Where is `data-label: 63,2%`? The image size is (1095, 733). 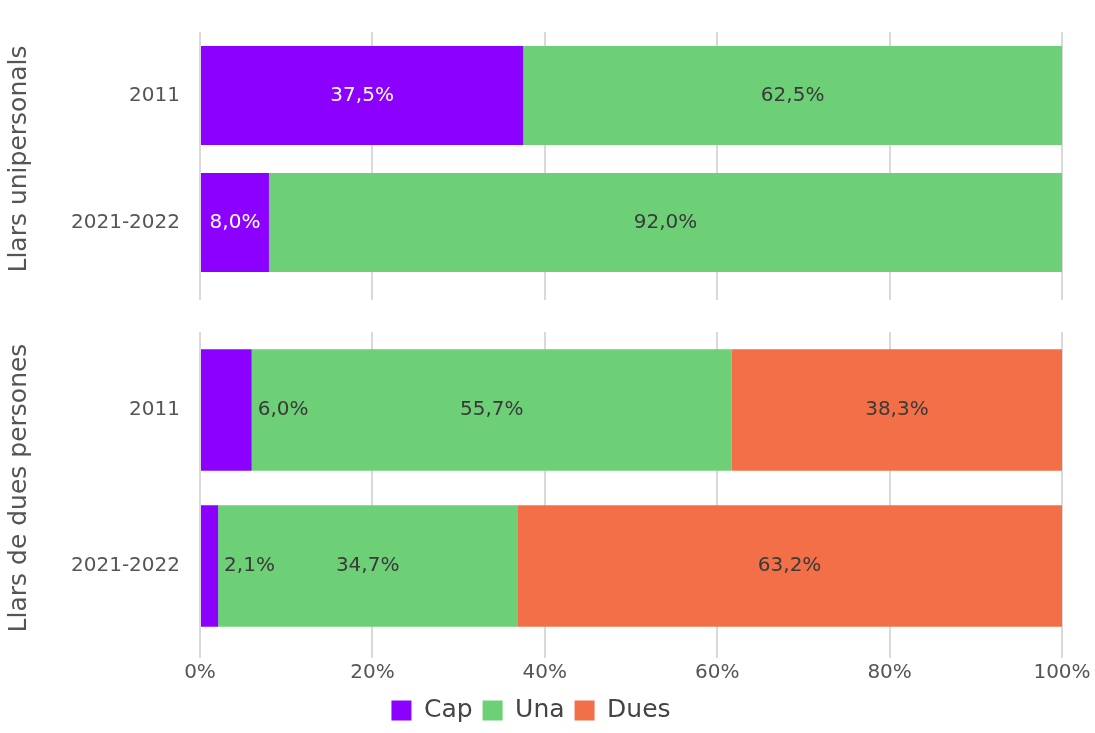 data-label: 63,2% is located at coordinates (789, 564).